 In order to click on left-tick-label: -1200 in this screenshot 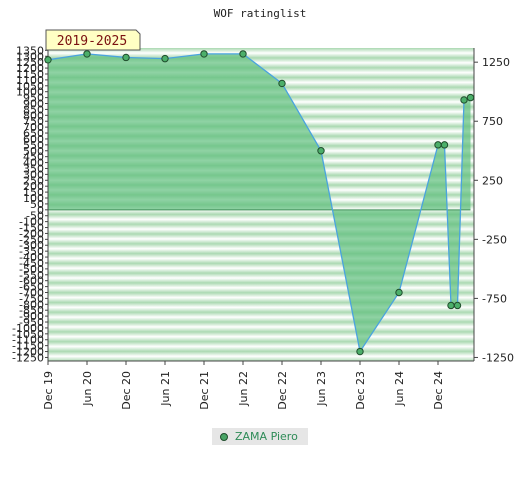, I will do `click(28, 352)`.